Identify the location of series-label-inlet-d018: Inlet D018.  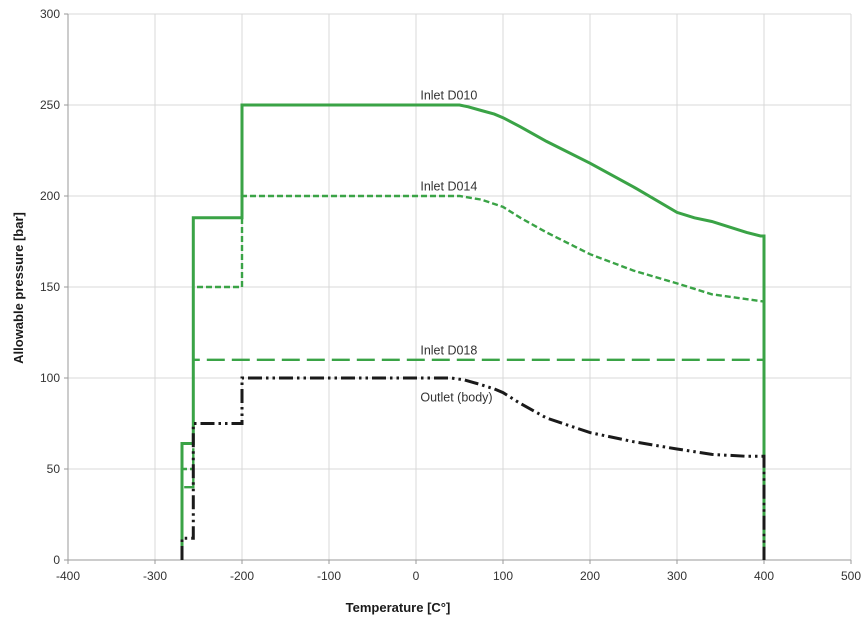
(448, 350).